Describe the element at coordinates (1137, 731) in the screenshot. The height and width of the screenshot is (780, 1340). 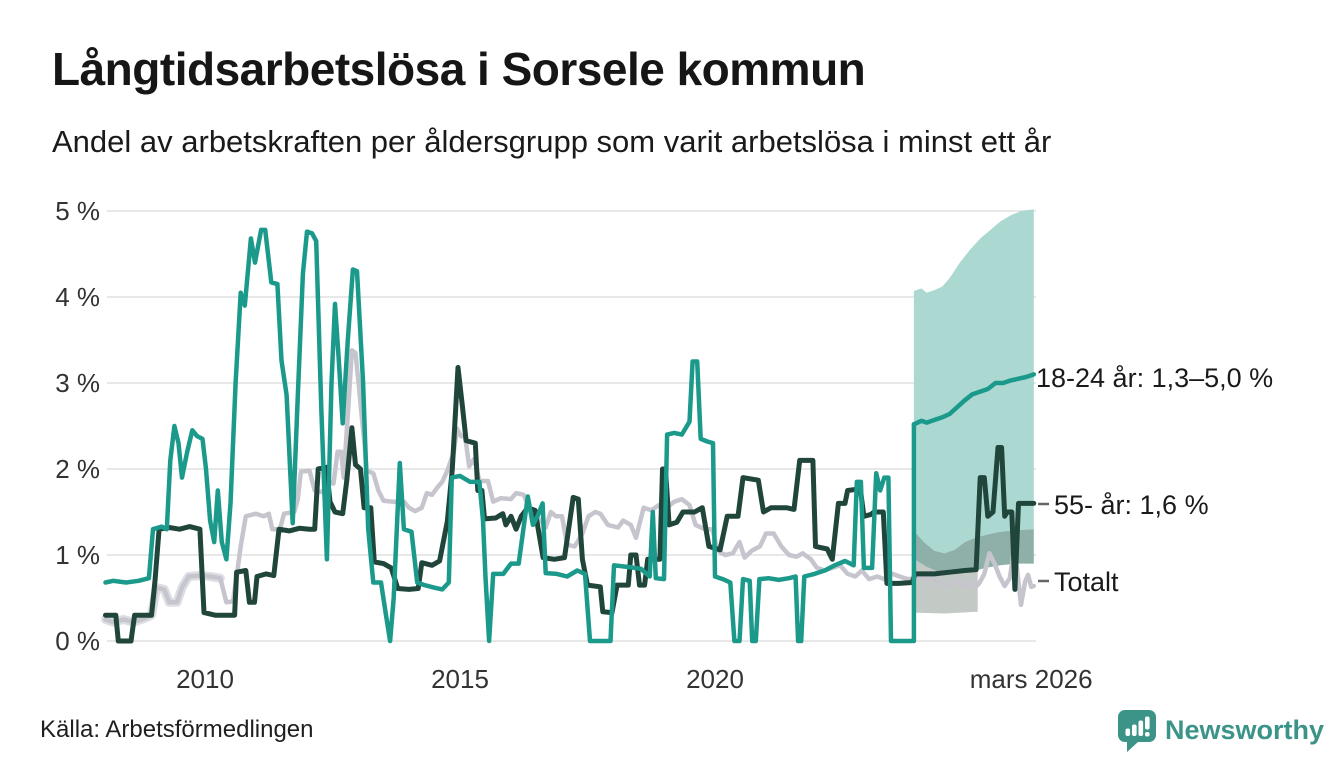
I see `newsworthy-logo-icon` at that location.